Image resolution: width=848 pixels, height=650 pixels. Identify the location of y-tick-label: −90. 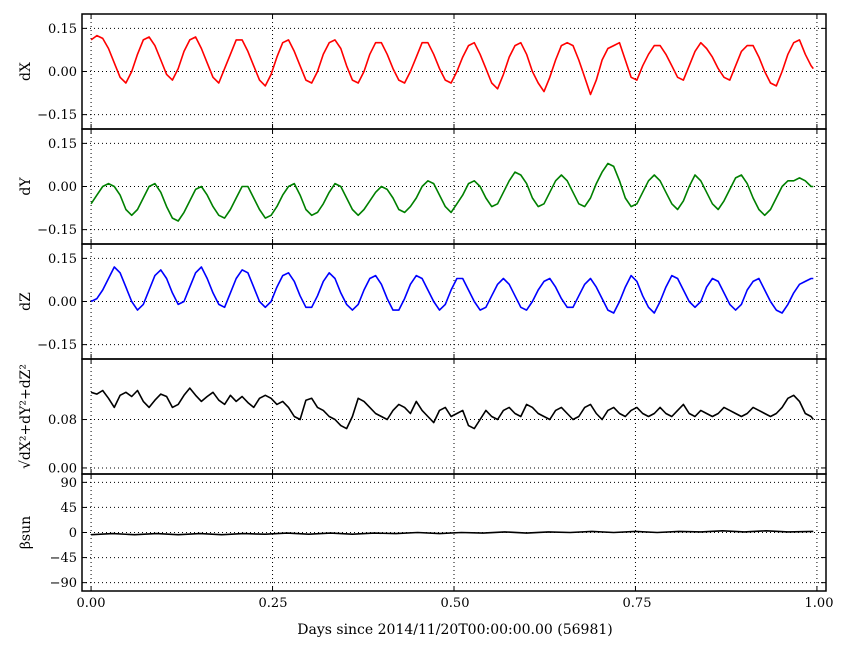
(63, 583).